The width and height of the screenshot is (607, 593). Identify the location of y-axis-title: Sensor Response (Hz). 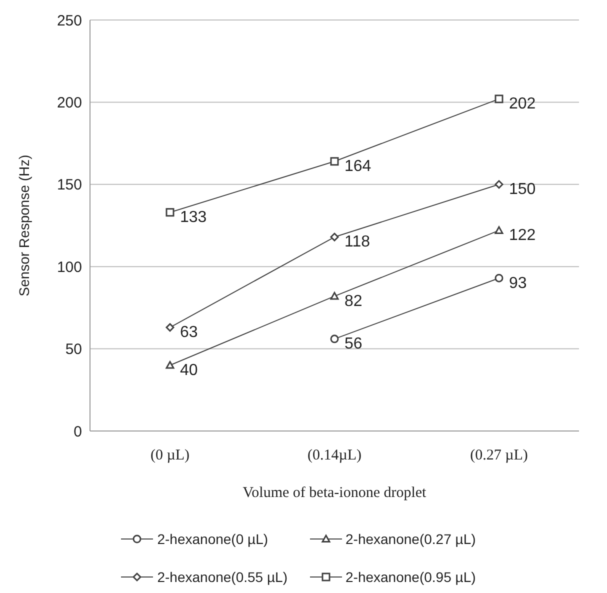
(24, 225).